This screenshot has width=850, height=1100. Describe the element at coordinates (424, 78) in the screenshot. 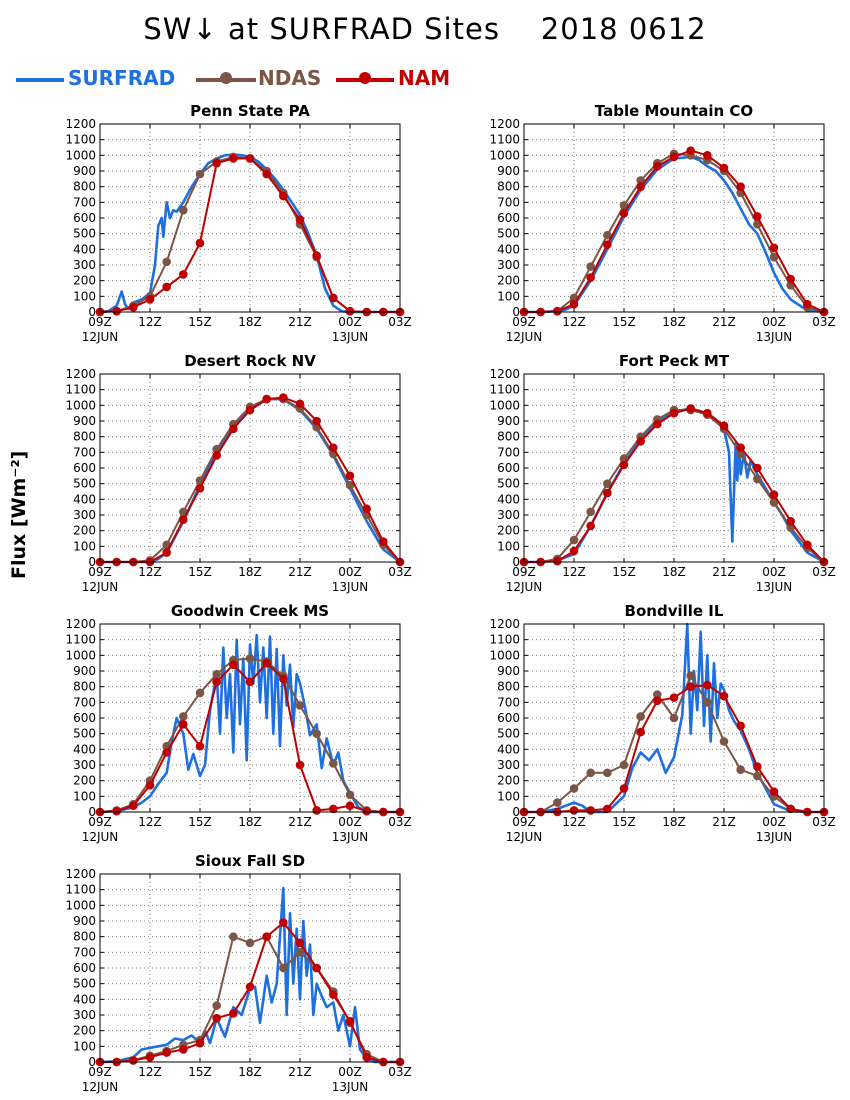

I see `legend-label: NAM` at that location.